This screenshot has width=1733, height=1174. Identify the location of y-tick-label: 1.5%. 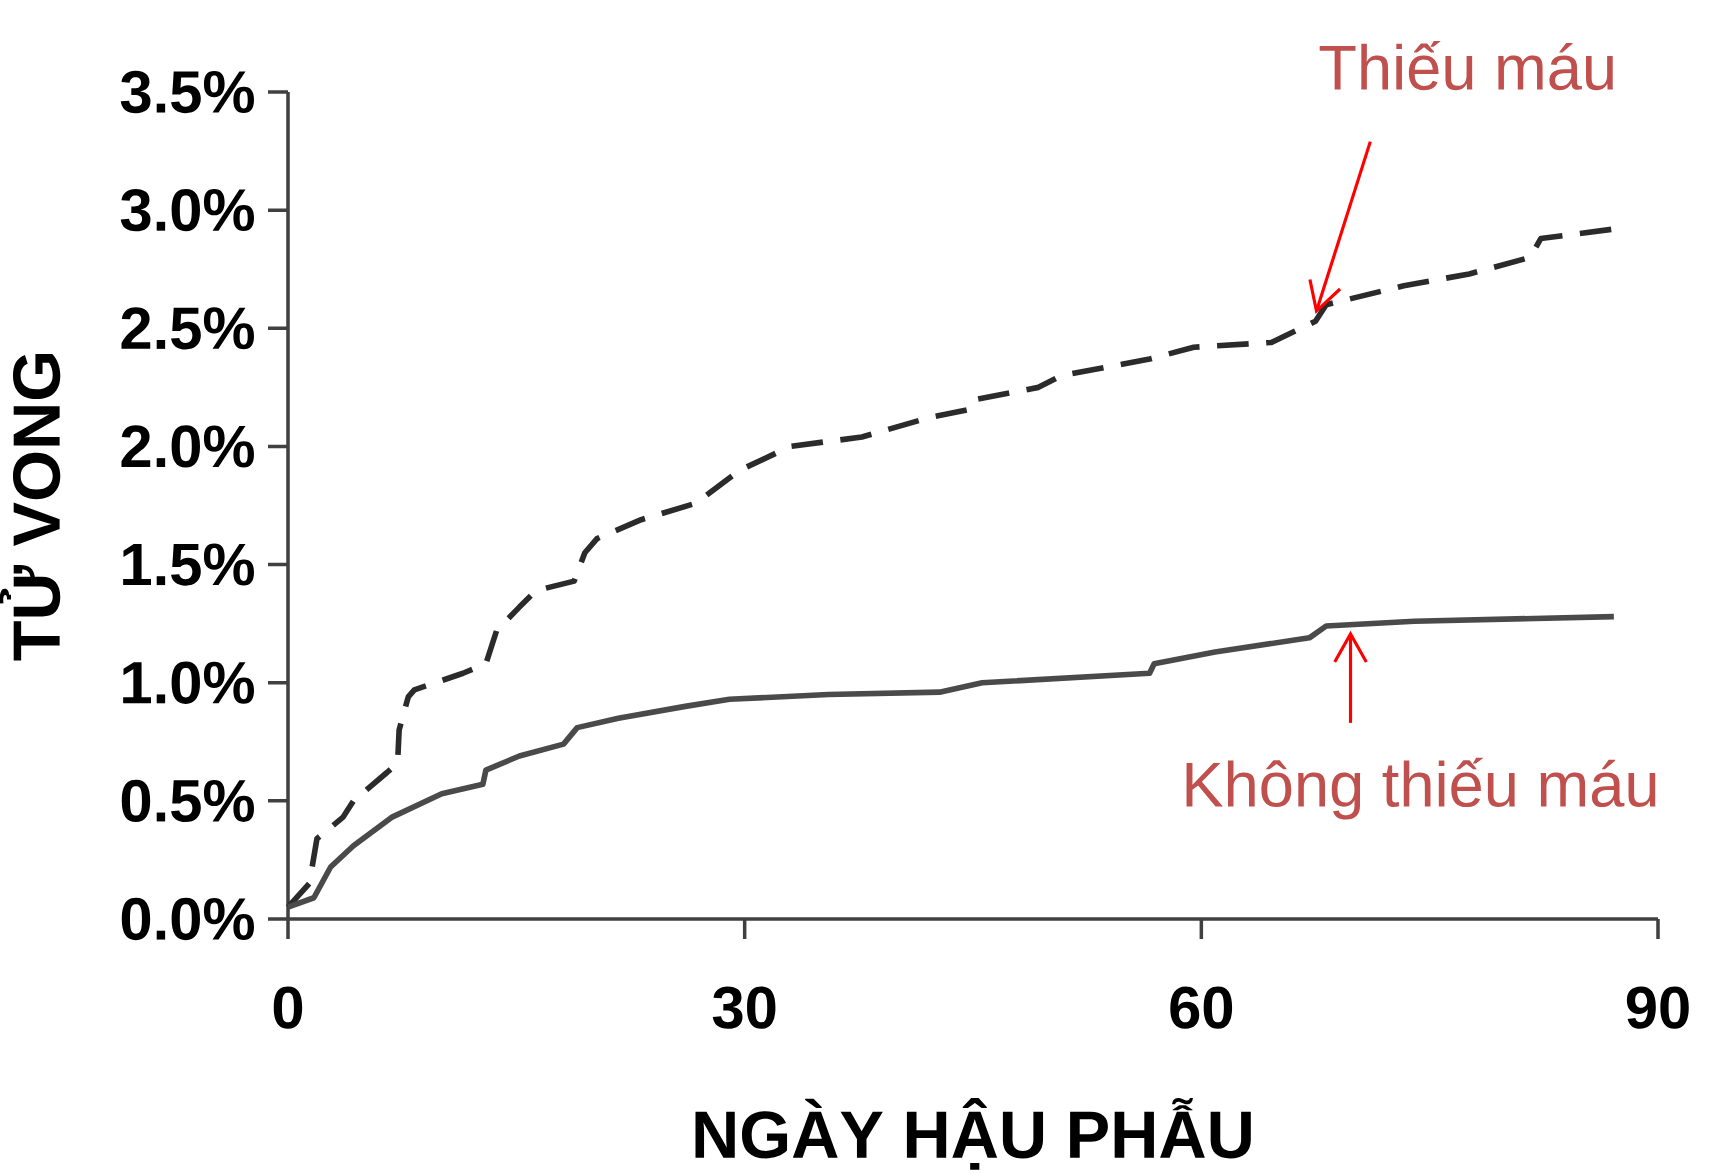
(188, 564).